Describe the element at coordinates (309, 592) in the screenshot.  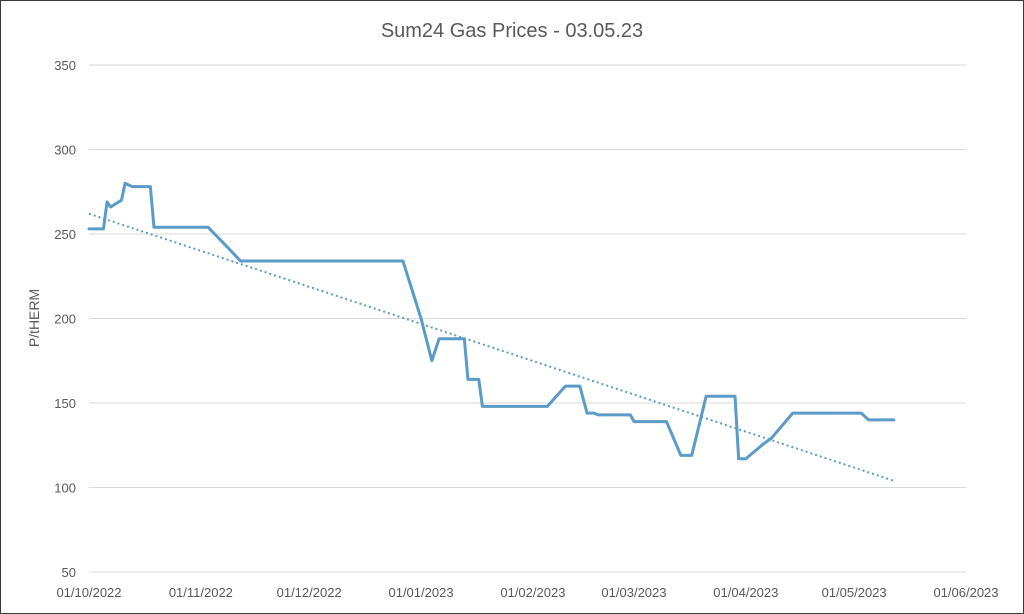
I see `x-tick-label: 01/12/2022` at that location.